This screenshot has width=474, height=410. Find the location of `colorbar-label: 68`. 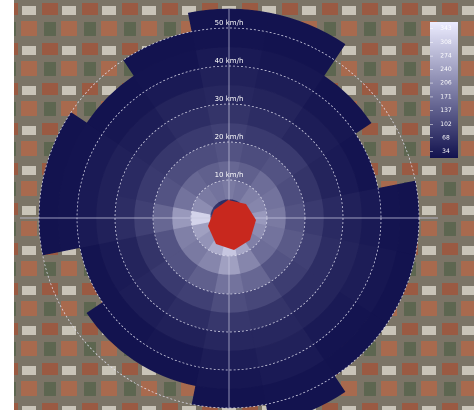

colorbar-label: 68 is located at coordinates (446, 137).